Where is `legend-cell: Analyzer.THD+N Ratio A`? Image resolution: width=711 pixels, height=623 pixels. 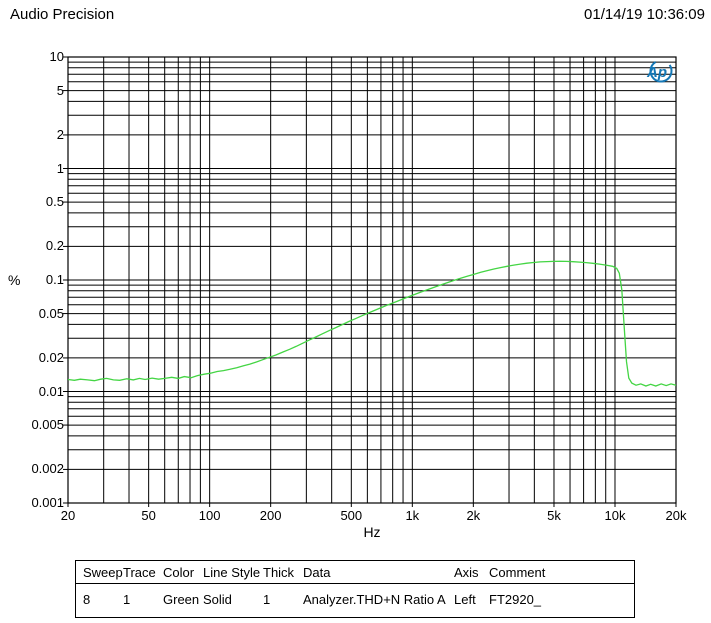
legend-cell: Analyzer.THD+N Ratio A is located at coordinates (374, 599).